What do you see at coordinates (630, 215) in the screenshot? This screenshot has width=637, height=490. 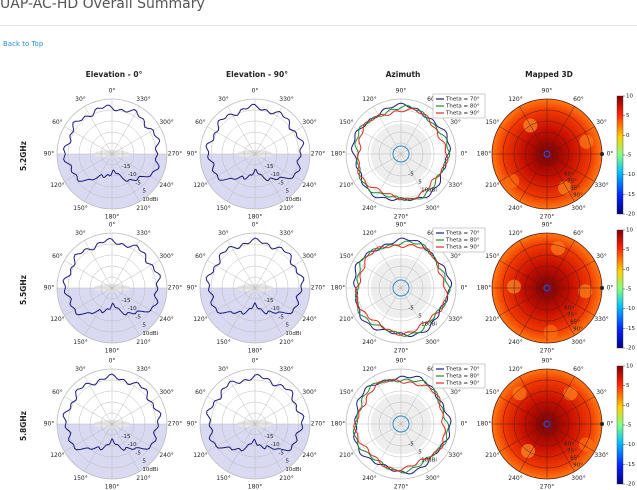 I see `colorbar-tick-label: -20` at bounding box center [630, 215].